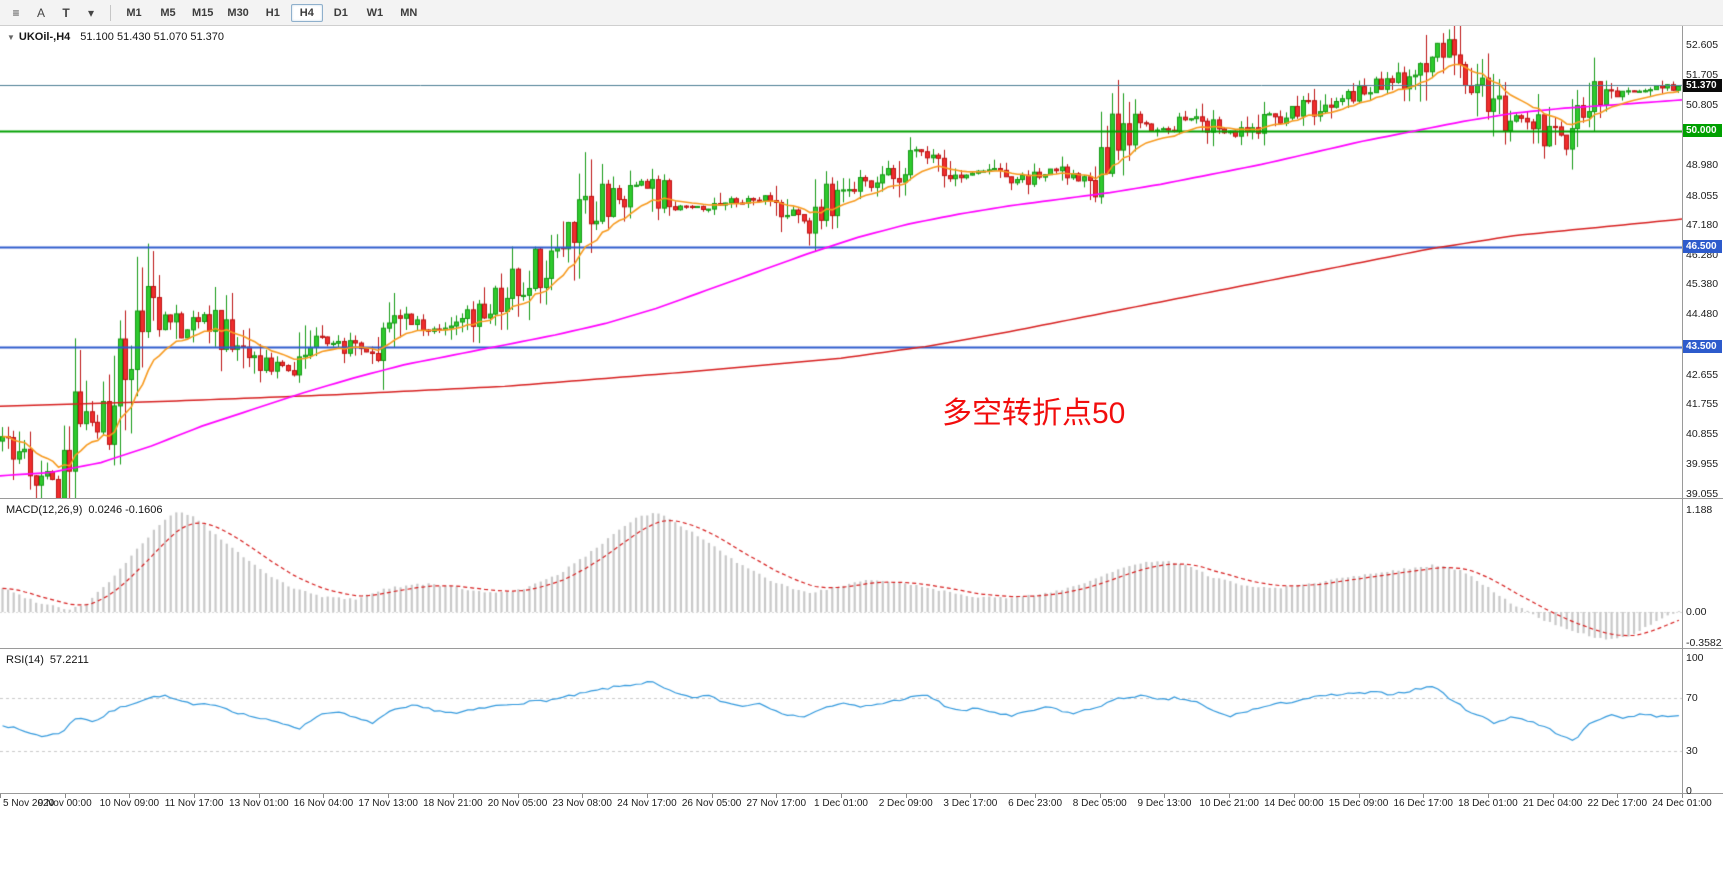  I want to click on price-tick-label: 51.705, so click(1702, 74).